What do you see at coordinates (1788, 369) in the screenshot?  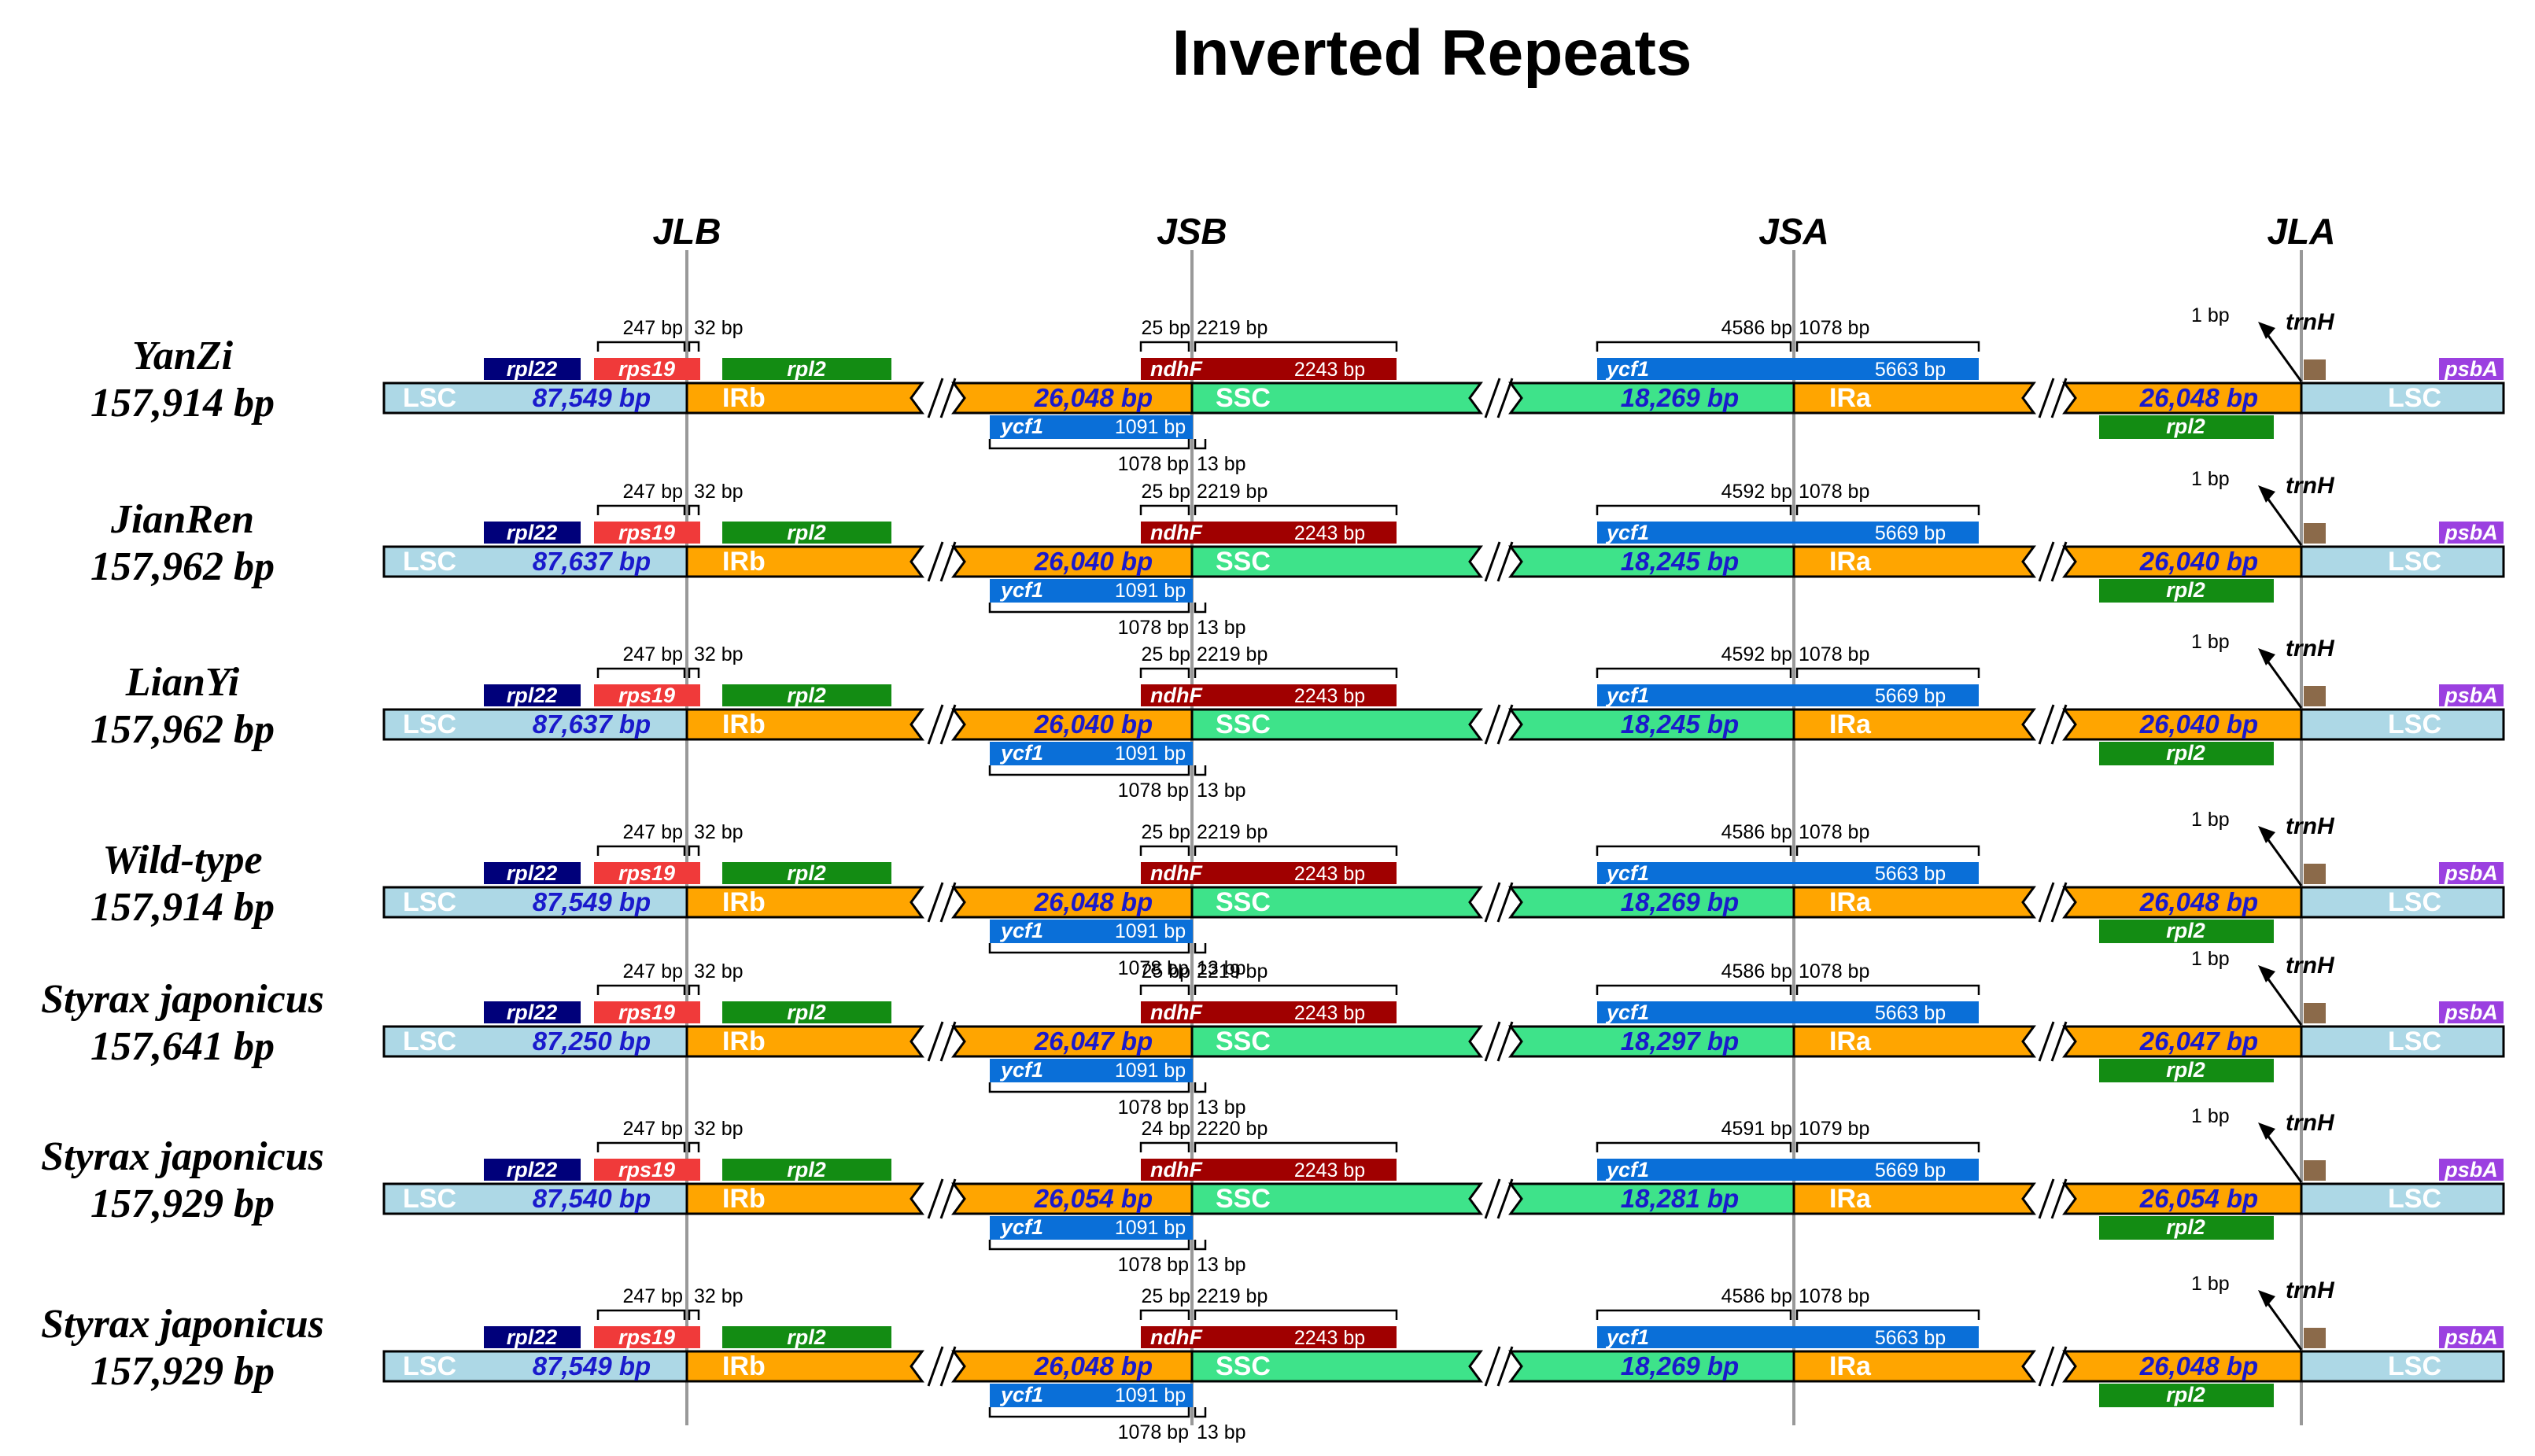 I see `gene-ycf1` at bounding box center [1788, 369].